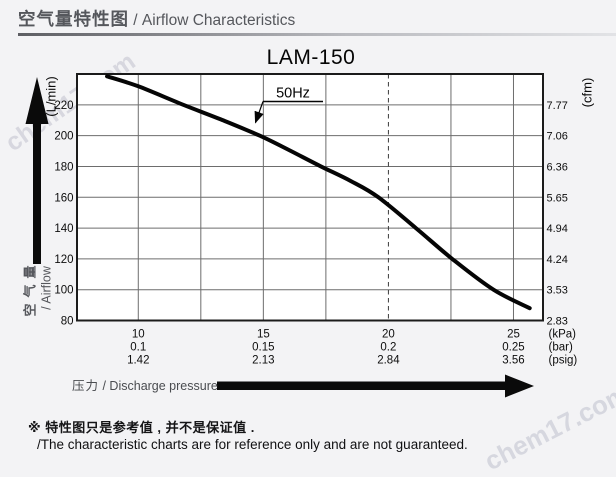 This screenshot has height=477, width=616. What do you see at coordinates (138, 361) in the screenshot?
I see `x-tick-label-psig: 1.42` at bounding box center [138, 361].